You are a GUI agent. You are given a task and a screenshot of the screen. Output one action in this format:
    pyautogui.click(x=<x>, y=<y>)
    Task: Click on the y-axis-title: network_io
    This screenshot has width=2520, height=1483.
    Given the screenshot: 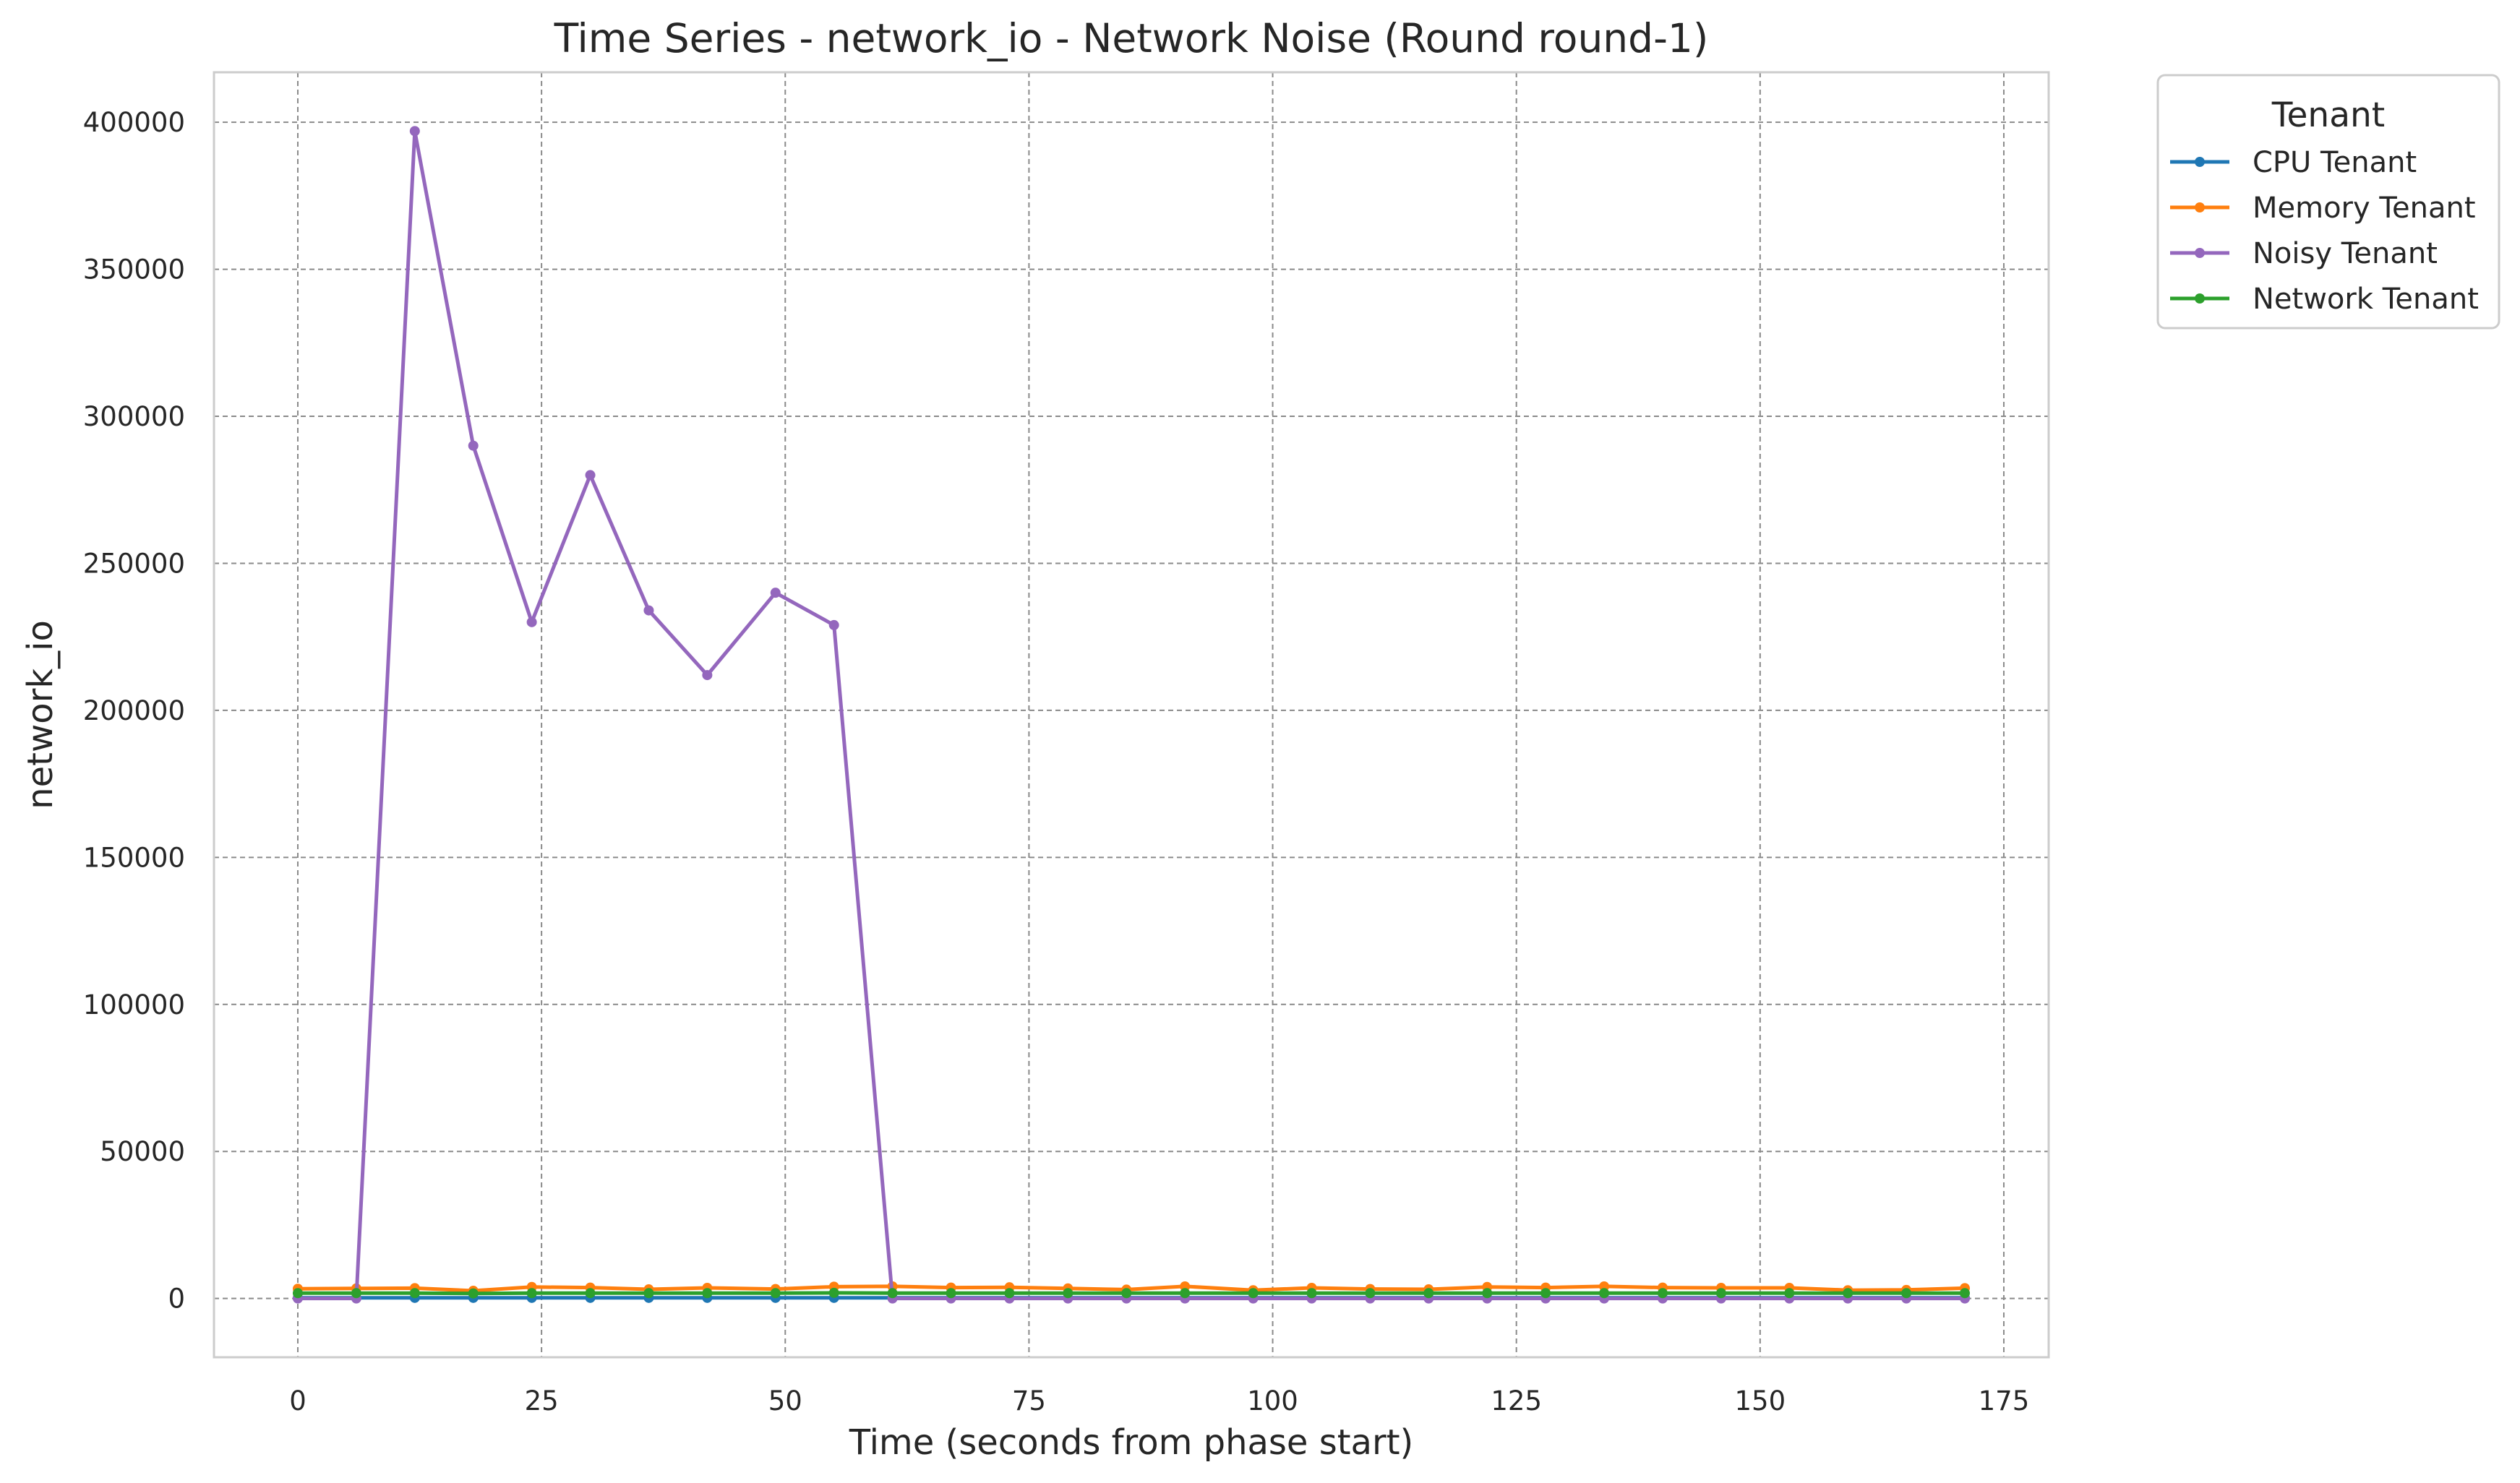 What is the action you would take?
    pyautogui.click(x=40, y=714)
    